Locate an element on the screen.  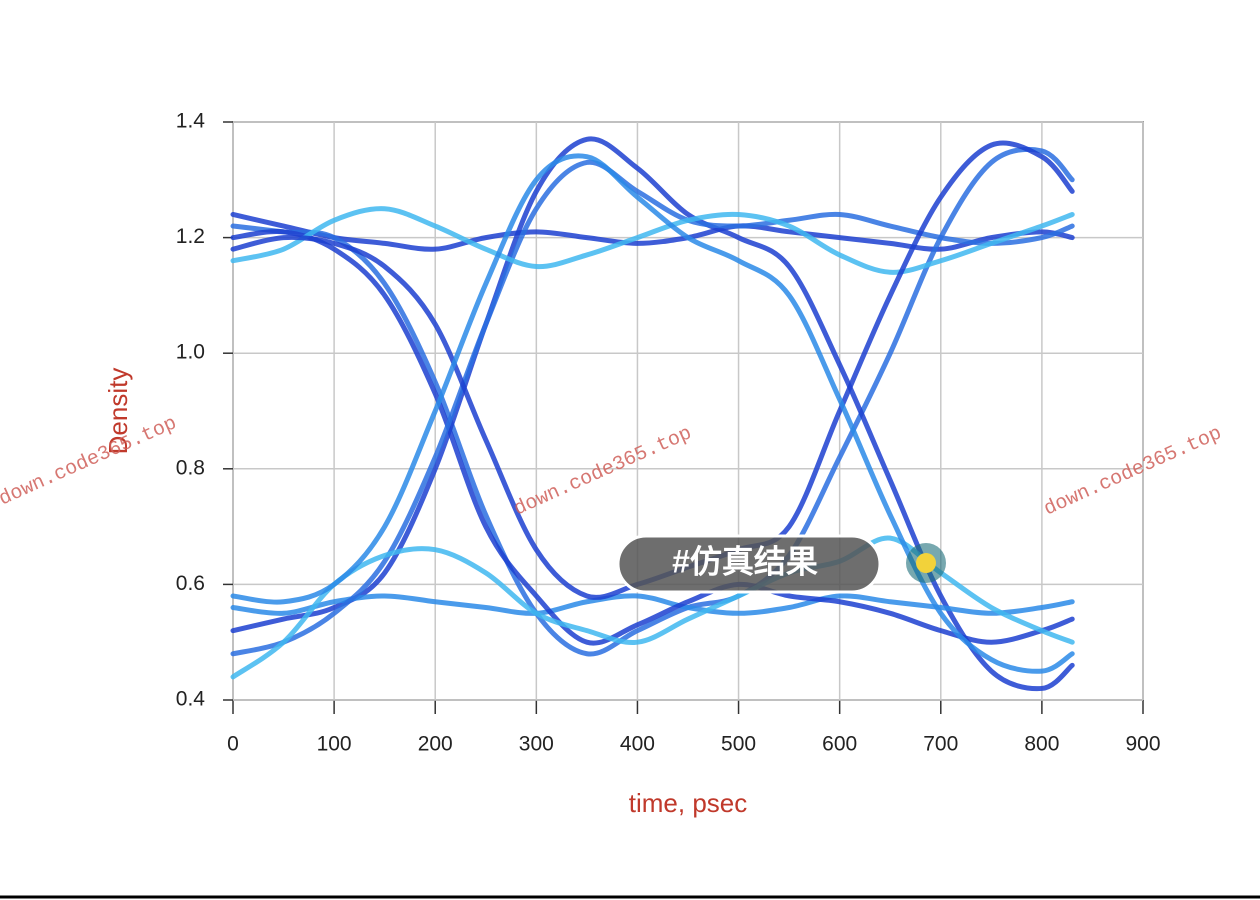
badge-background is located at coordinates (749, 564).